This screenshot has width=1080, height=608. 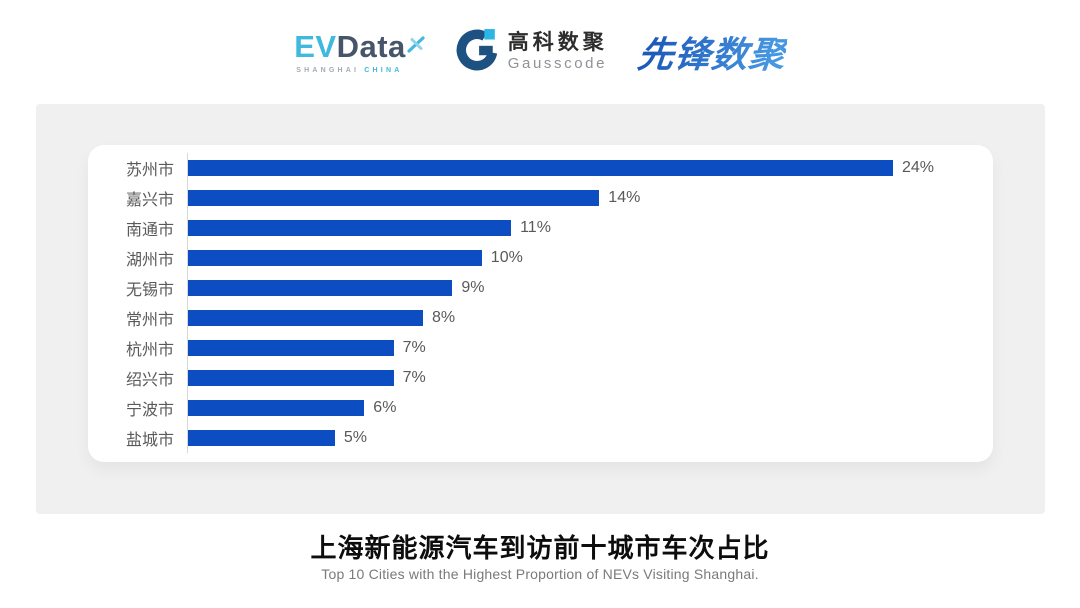 I want to click on evdata-wordmark: EV Data, so click(x=359, y=46).